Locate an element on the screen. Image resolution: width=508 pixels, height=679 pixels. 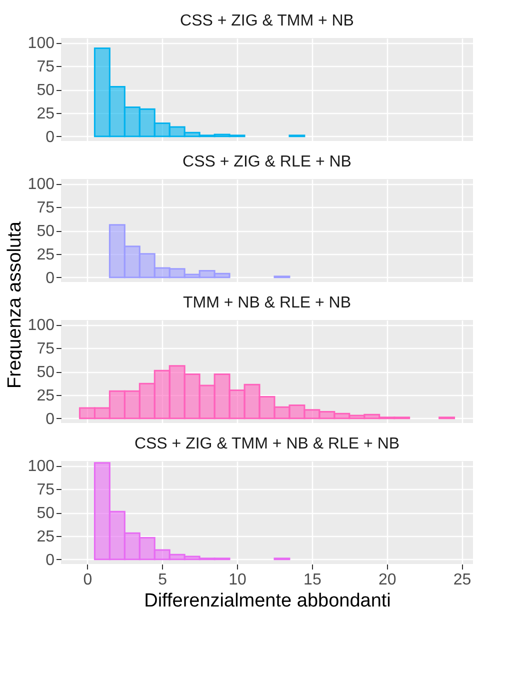
chart-title: CSS + ZIG & TMM + NB is located at coordinates (267, 21).